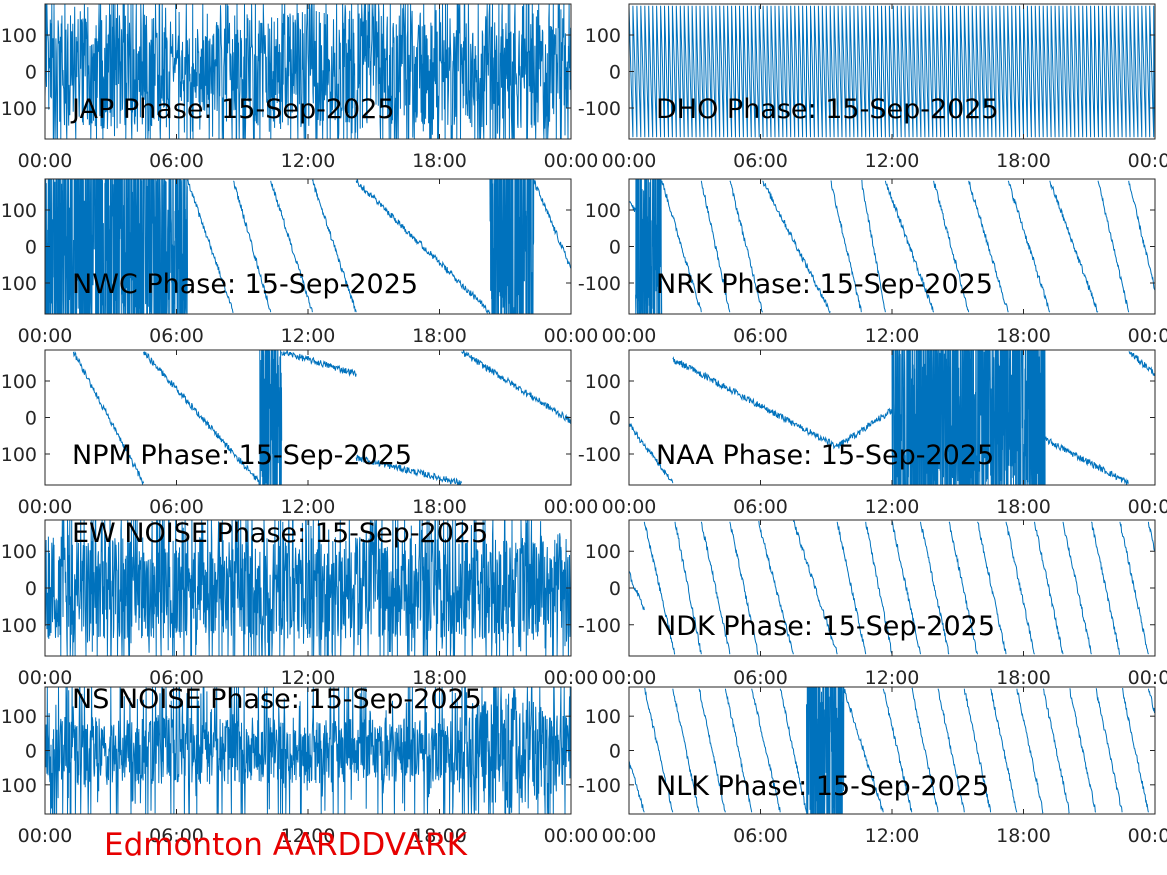 The width and height of the screenshot is (1167, 875). I want to click on dho-phase-15-sep-2025-xtick-label: 06:00, so click(760, 161).